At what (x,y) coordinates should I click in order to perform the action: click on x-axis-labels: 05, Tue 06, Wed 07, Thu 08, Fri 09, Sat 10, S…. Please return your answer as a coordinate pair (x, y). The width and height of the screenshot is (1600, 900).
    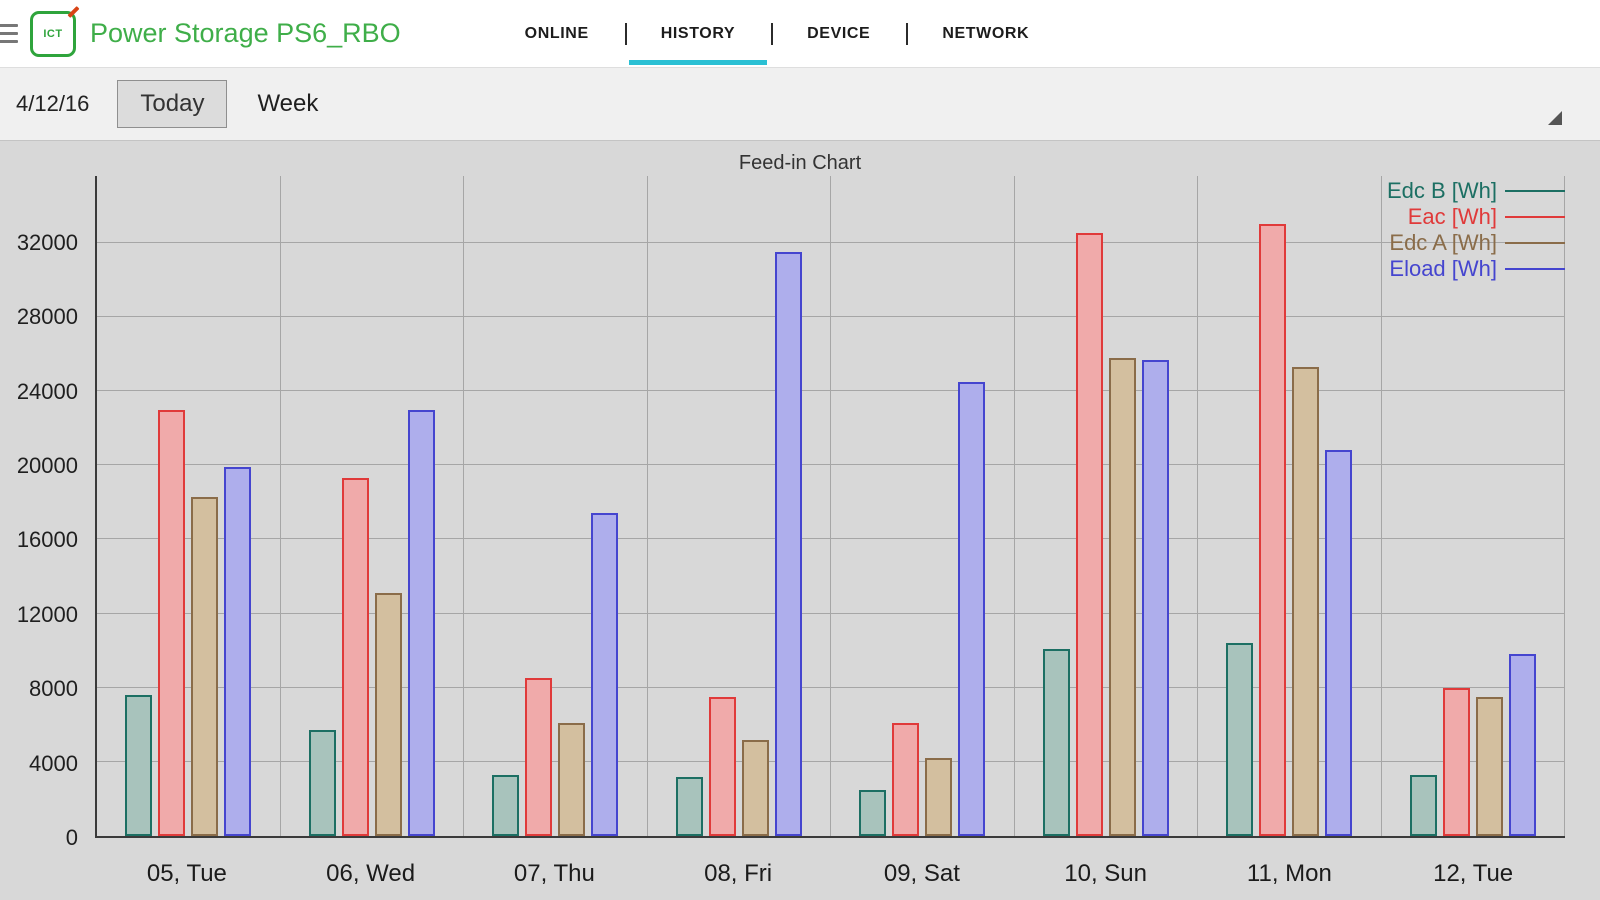
    Looking at the image, I should click on (830, 874).